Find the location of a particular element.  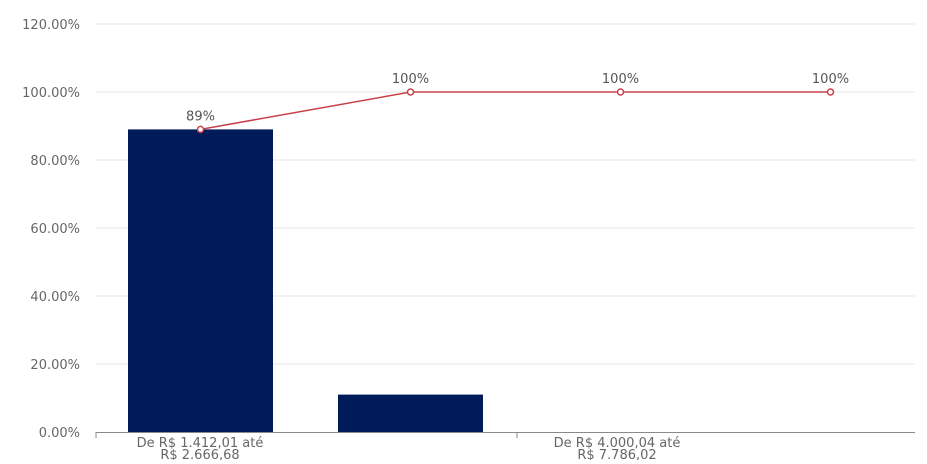

y-tick-label: 120.00% is located at coordinates (51, 25).